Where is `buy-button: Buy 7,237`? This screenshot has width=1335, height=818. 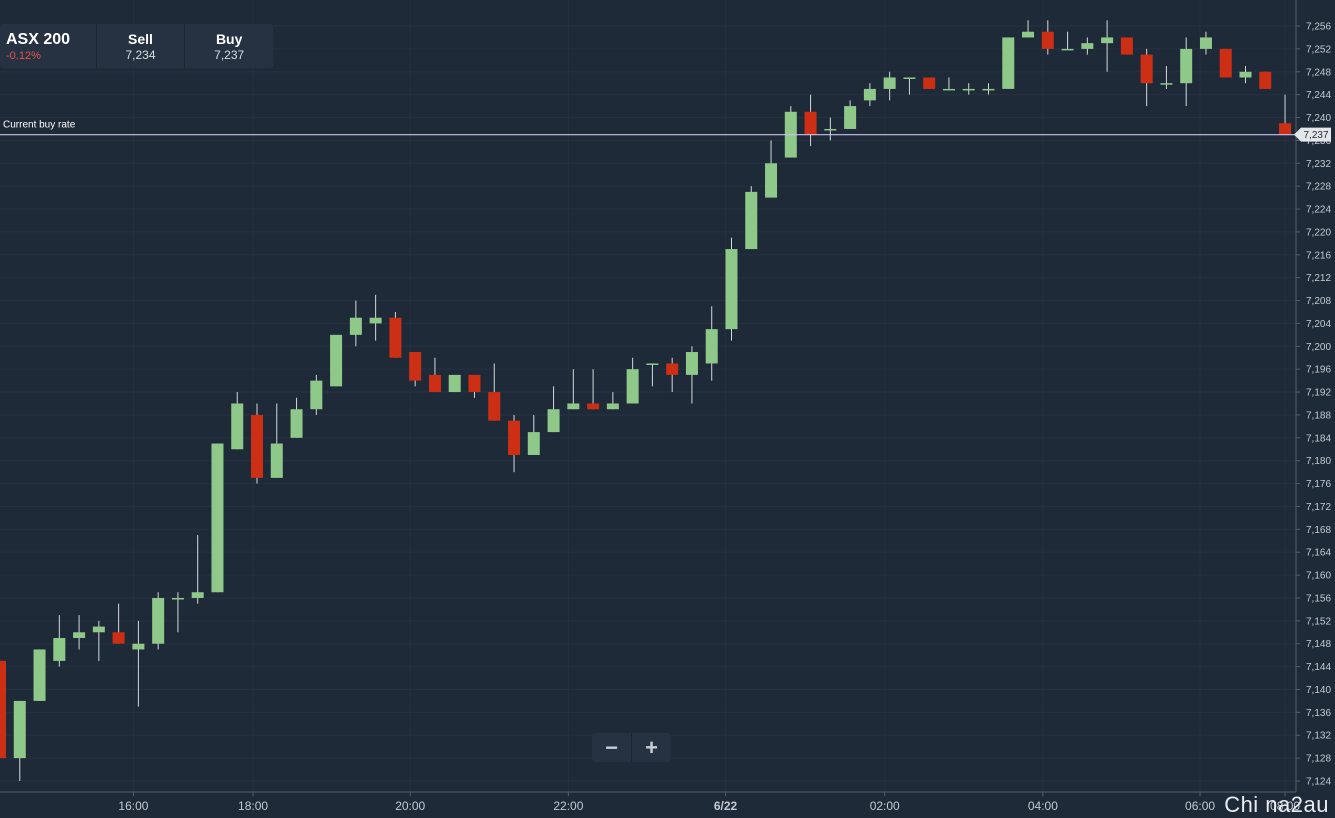
buy-button: Buy 7,237 is located at coordinates (229, 46).